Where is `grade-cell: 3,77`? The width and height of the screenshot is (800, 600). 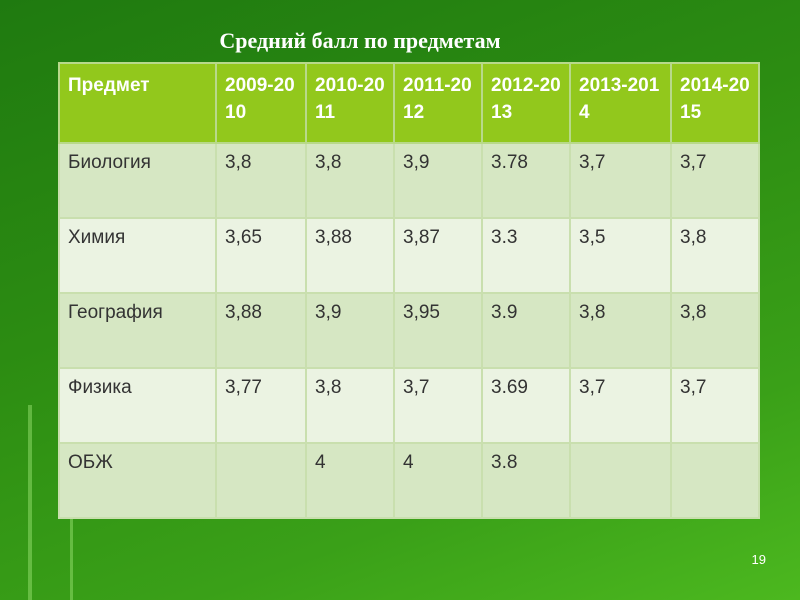
grade-cell: 3,77 is located at coordinates (261, 405).